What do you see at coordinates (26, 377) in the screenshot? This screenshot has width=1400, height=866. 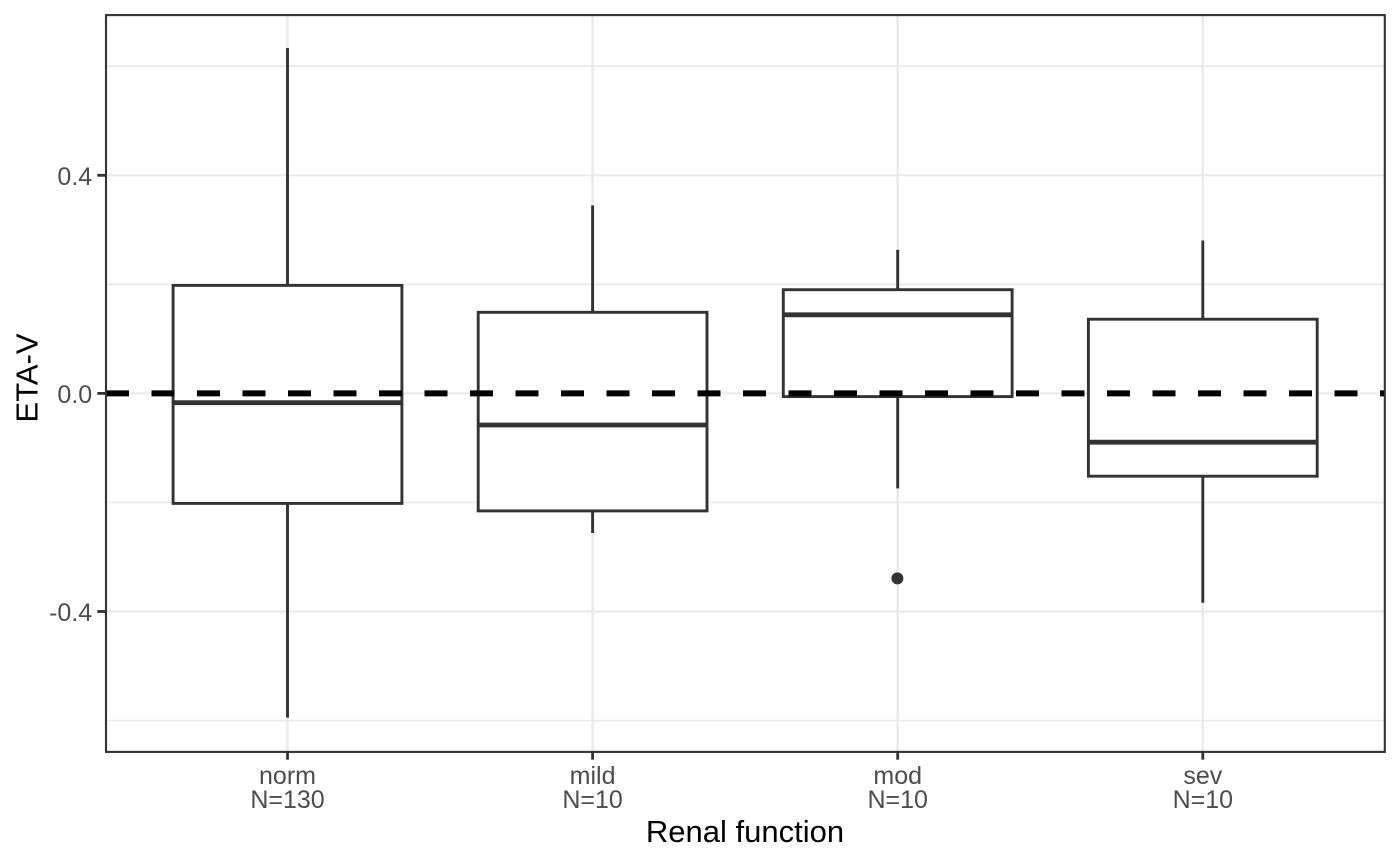 I see `svg-text: ETA-V` at bounding box center [26, 377].